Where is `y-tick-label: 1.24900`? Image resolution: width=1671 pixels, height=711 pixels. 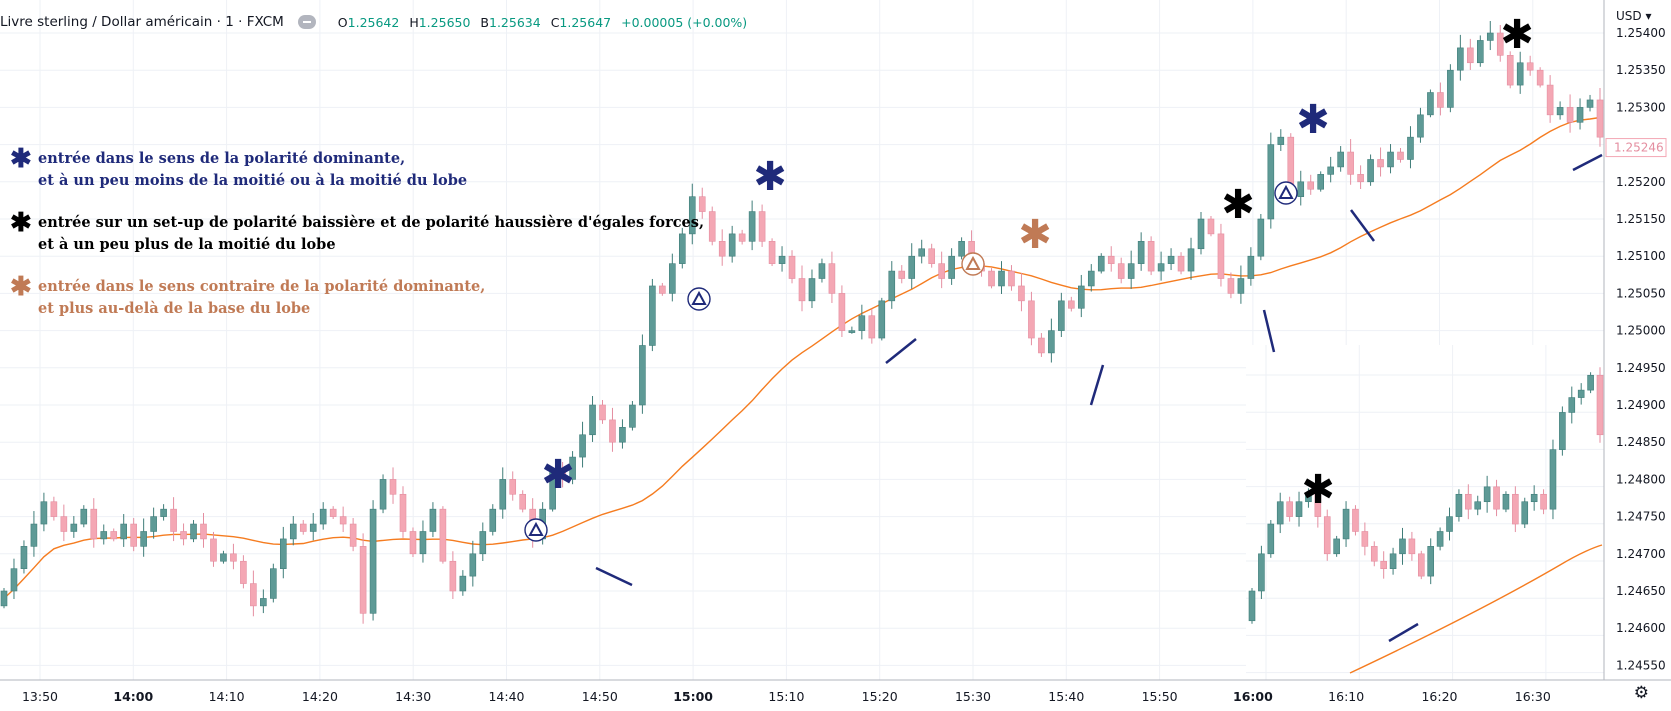 y-tick-label: 1.24900 is located at coordinates (1641, 405).